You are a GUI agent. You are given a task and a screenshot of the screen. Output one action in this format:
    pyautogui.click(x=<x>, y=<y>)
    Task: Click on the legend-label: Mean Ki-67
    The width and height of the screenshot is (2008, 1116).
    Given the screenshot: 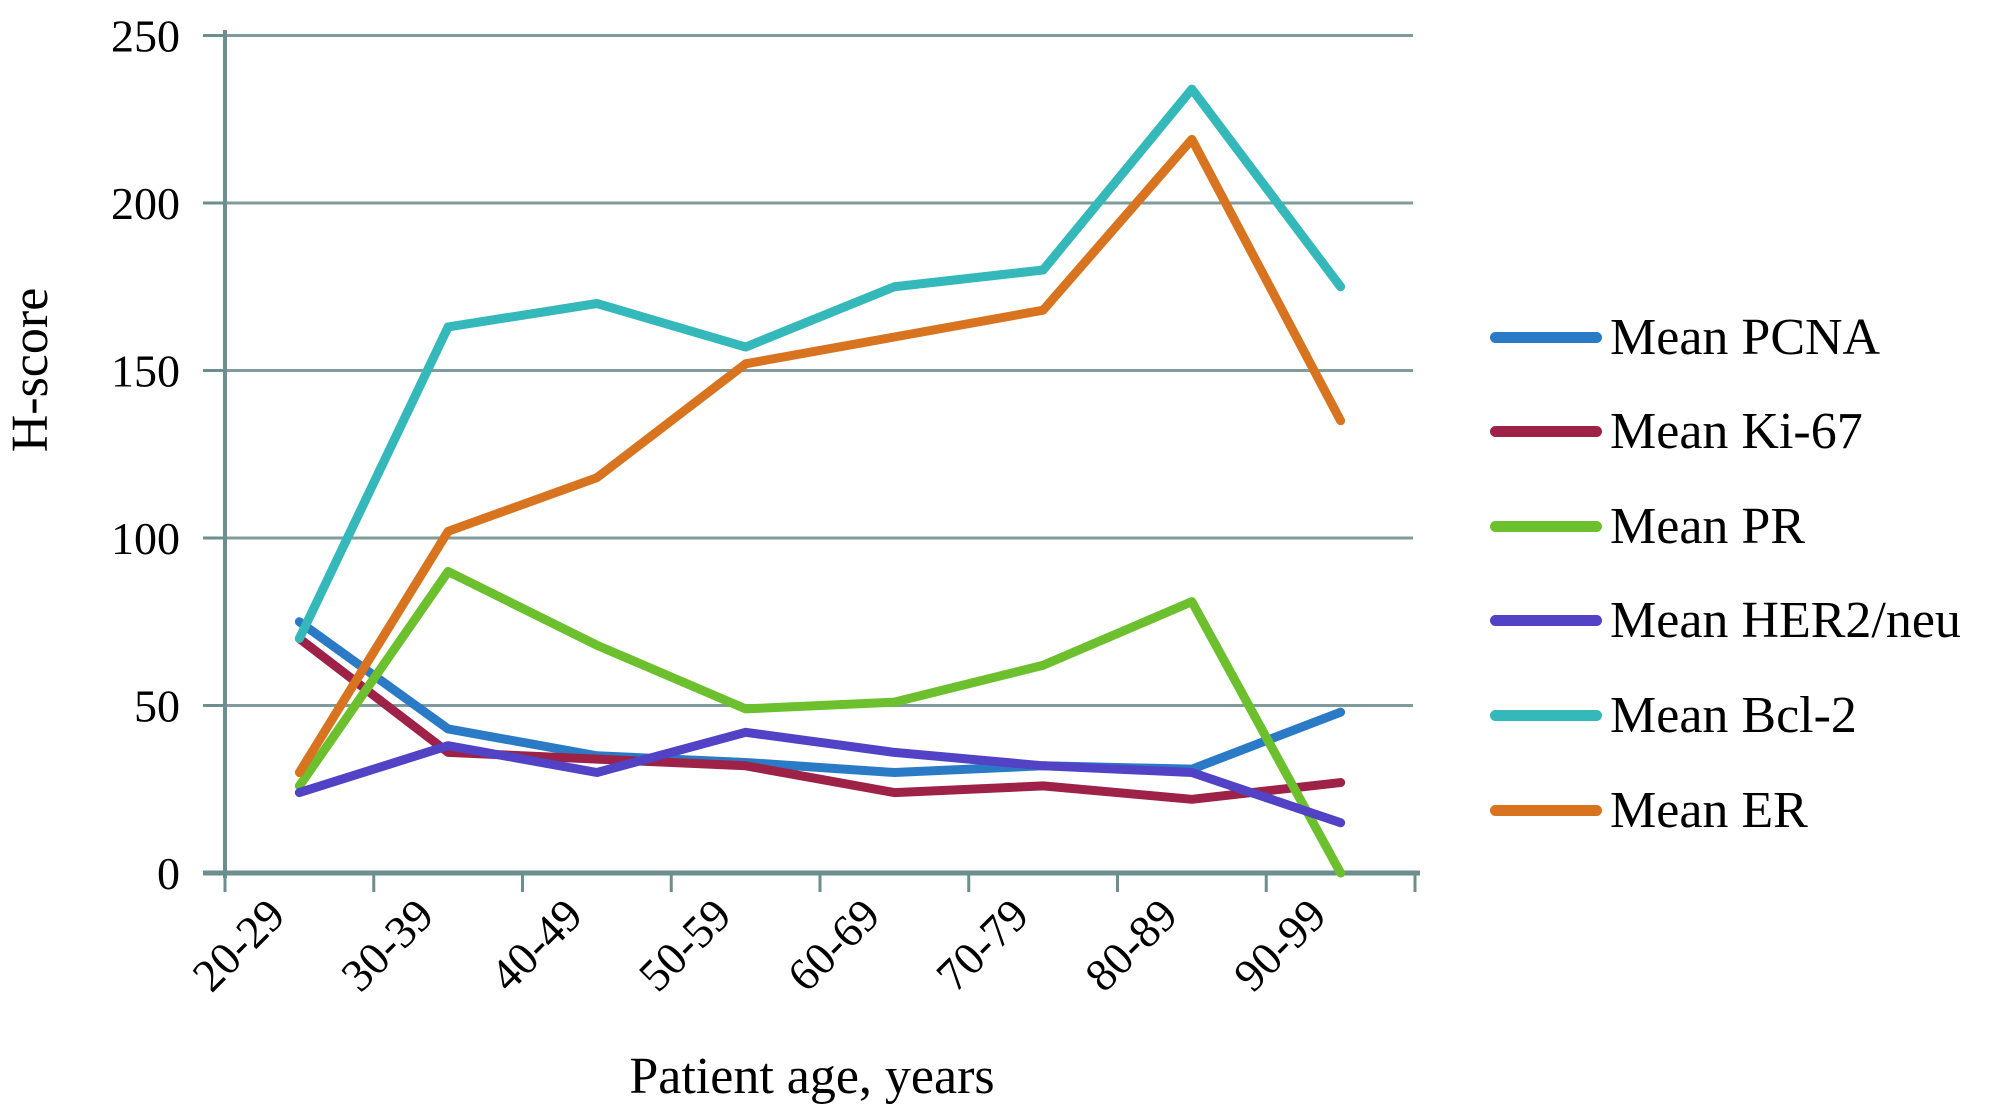 What is the action you would take?
    pyautogui.click(x=1736, y=432)
    